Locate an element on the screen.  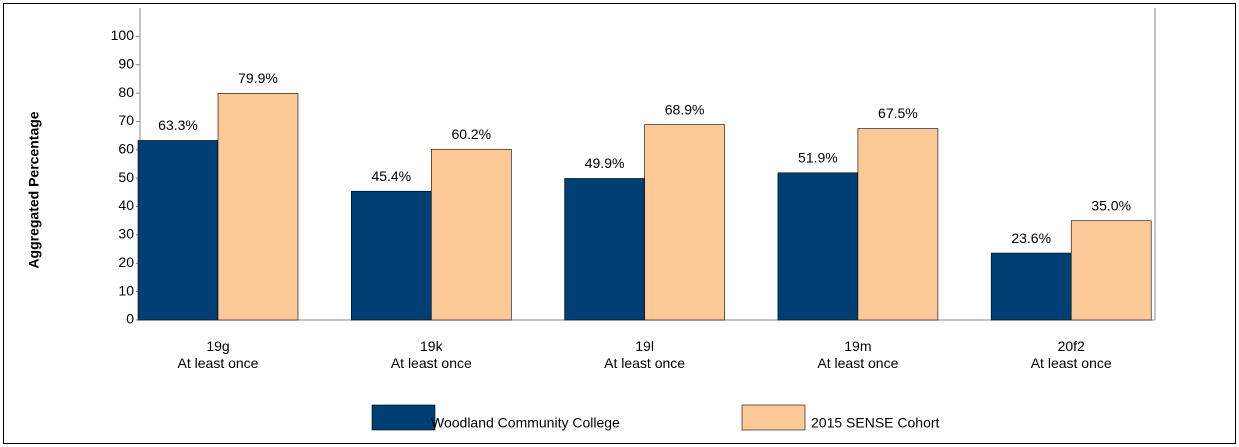
y-tick-label: 100 is located at coordinates (123, 35).